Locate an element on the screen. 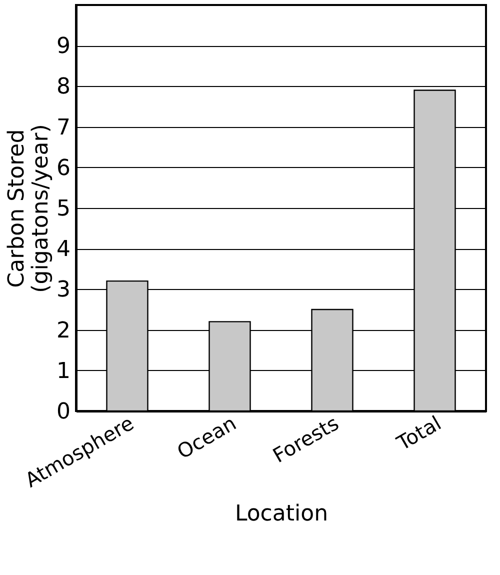  y-tick-label: 6 is located at coordinates (63, 168).